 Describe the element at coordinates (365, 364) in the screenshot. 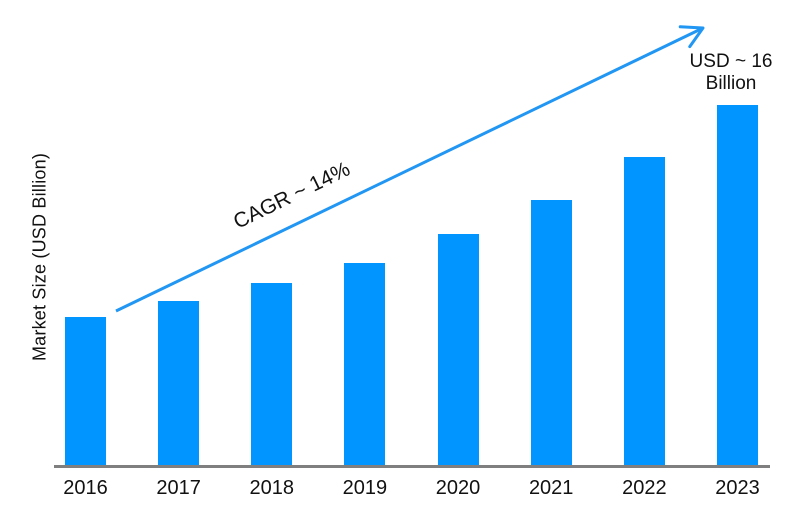

I see `bar-2019` at that location.